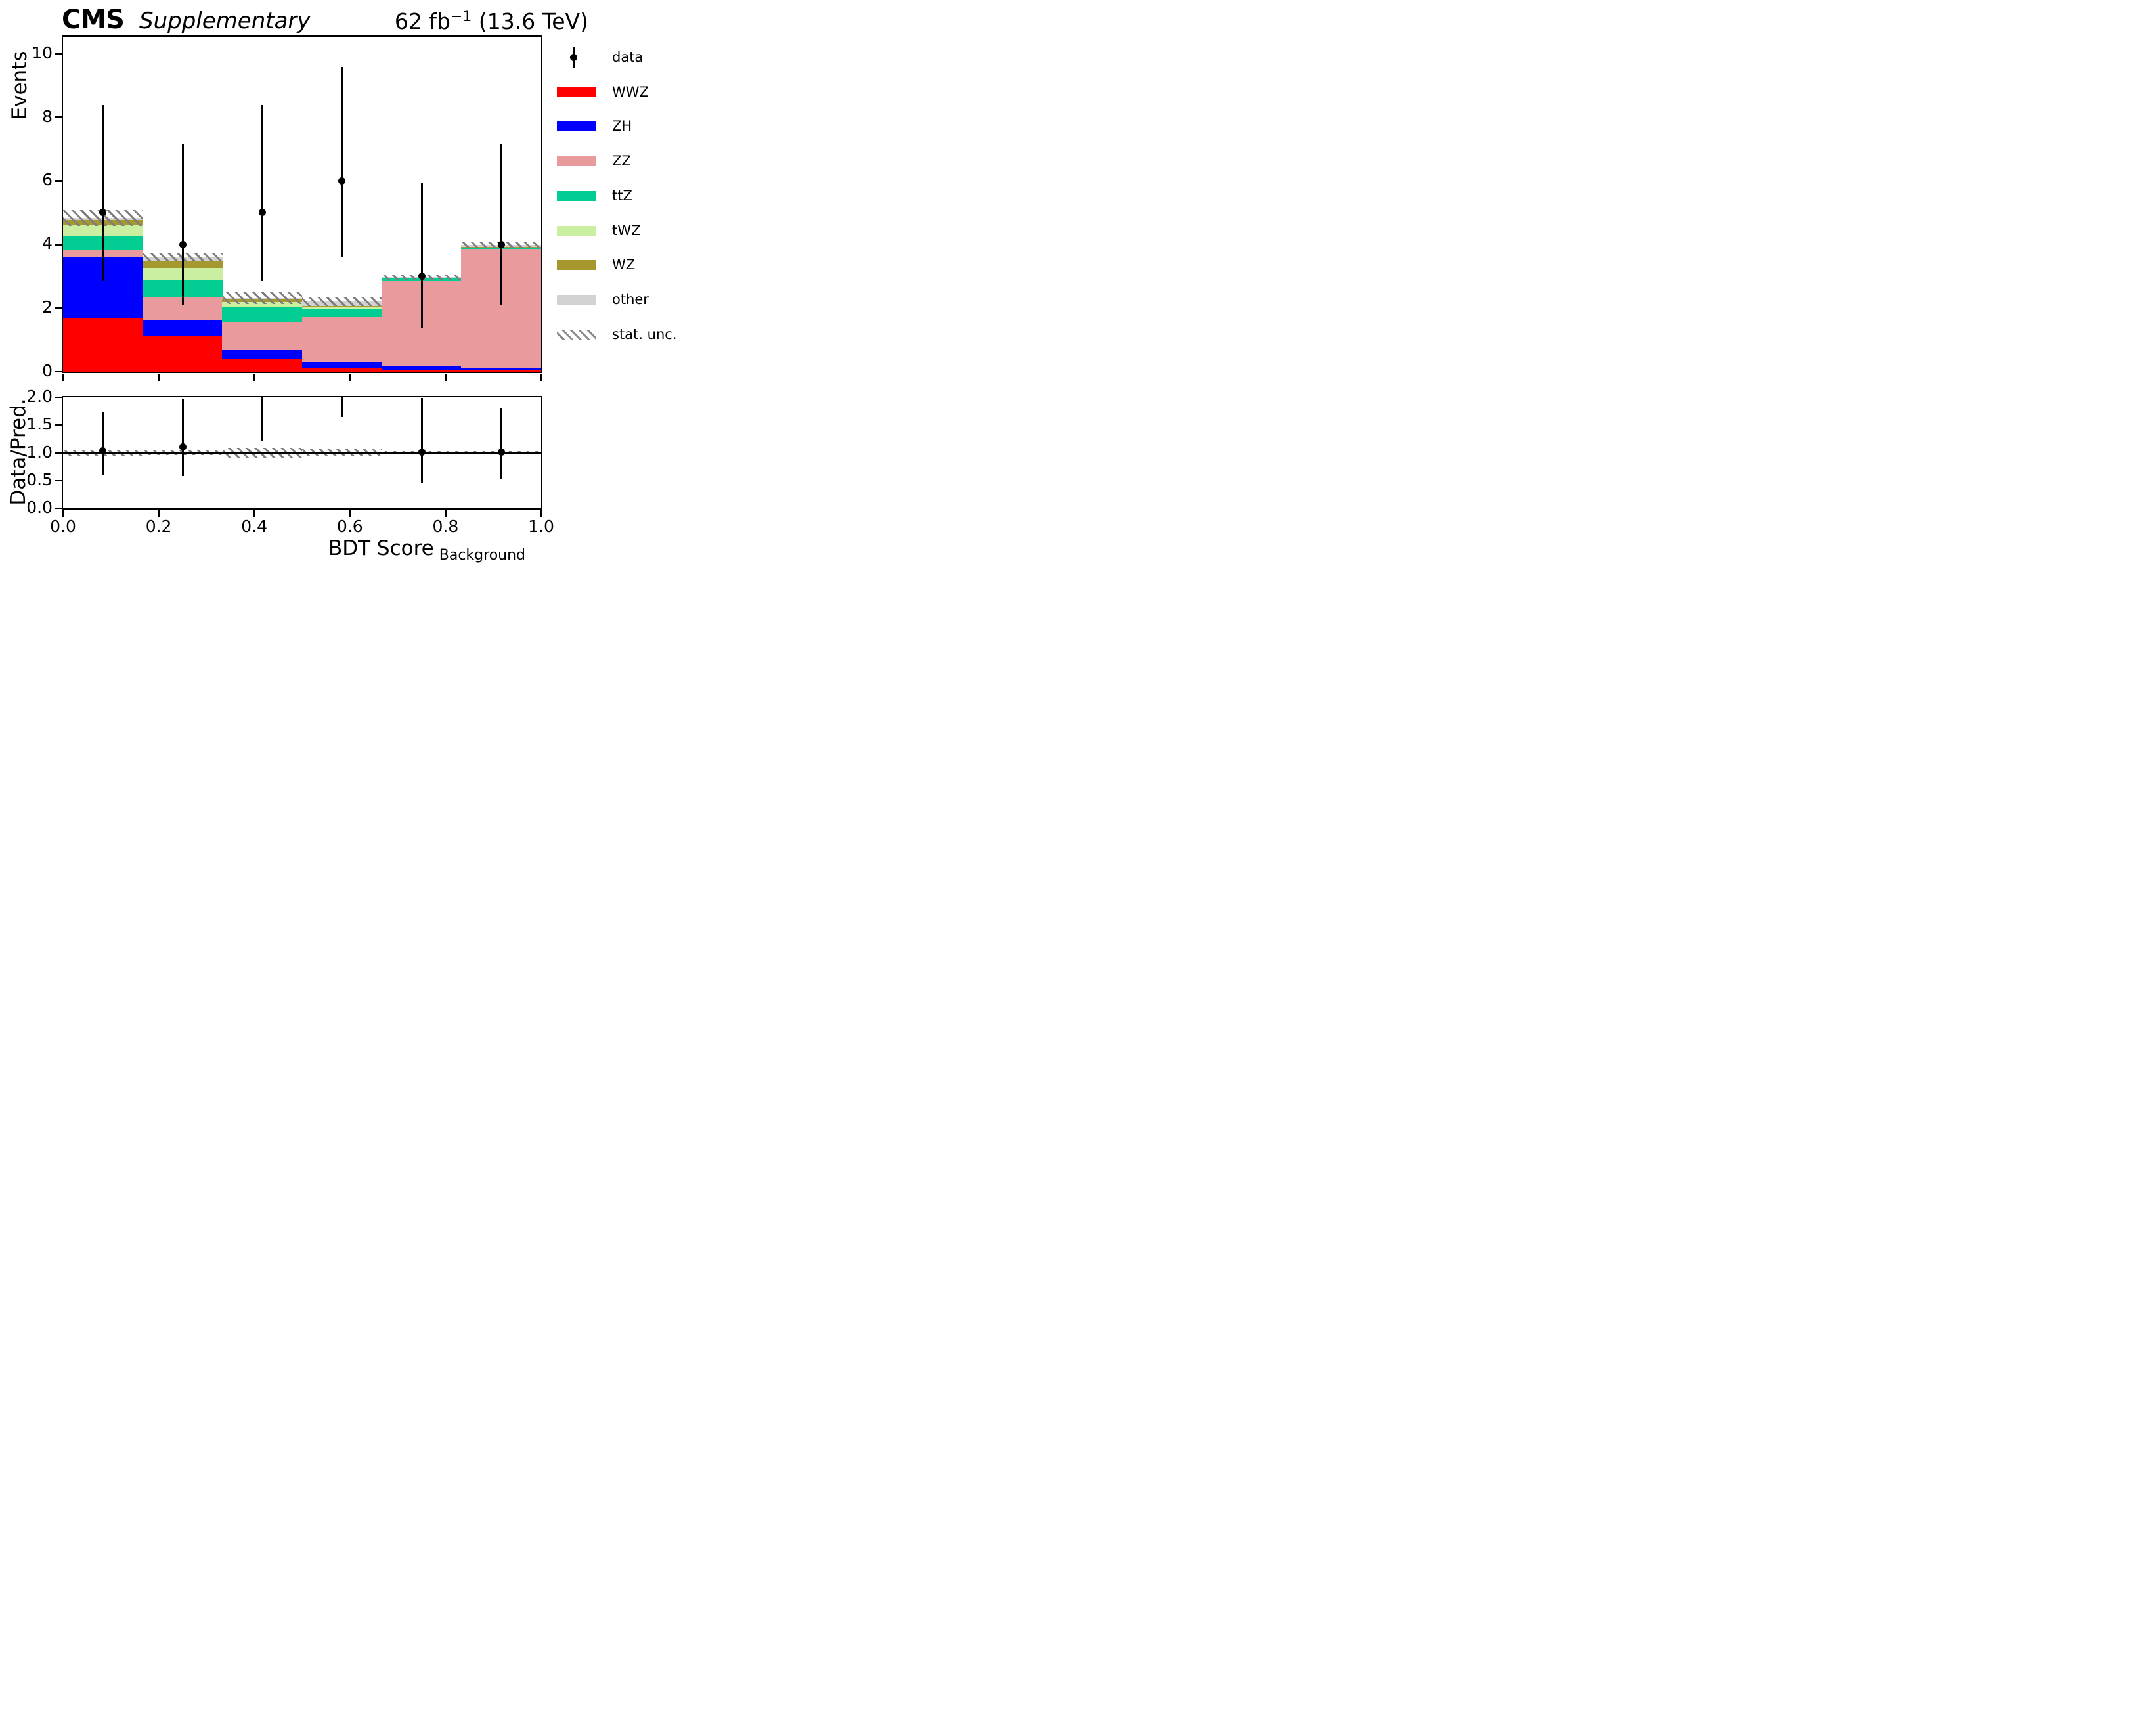 The image size is (2156, 1714). I want to click on ratio-plot-panel: 0.0 0.5 1.0 1.5 2.0 0.0 0.2 0.4 0.6 0.8 1.0, so click(290, 461).